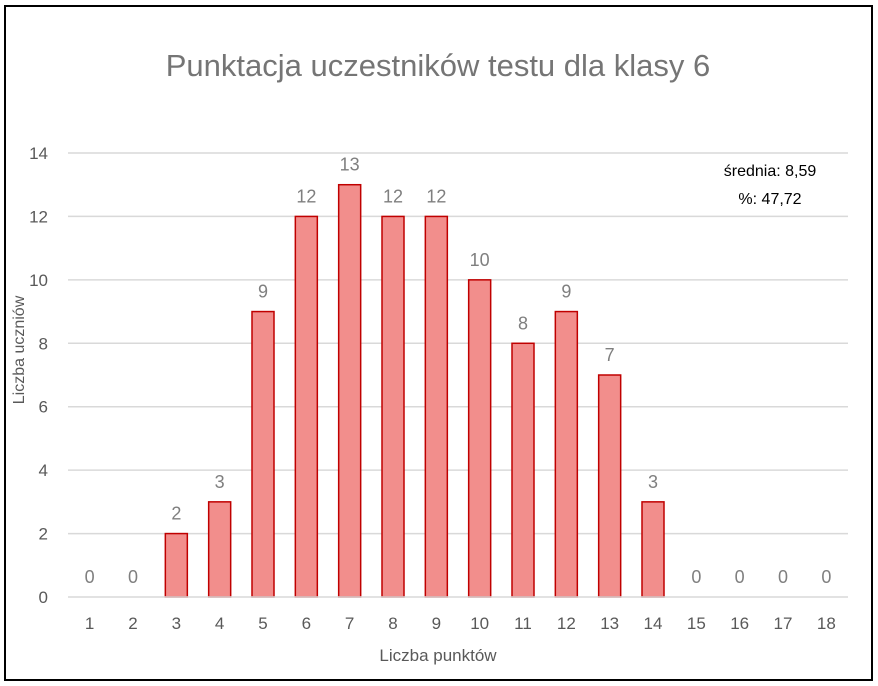 The image size is (878, 686). Describe the element at coordinates (460, 623) in the screenshot. I see `x-axis-ticks: 1 2 3 4 5 6 7 8 9 10 11 12 13 14 15 16 17 18` at that location.